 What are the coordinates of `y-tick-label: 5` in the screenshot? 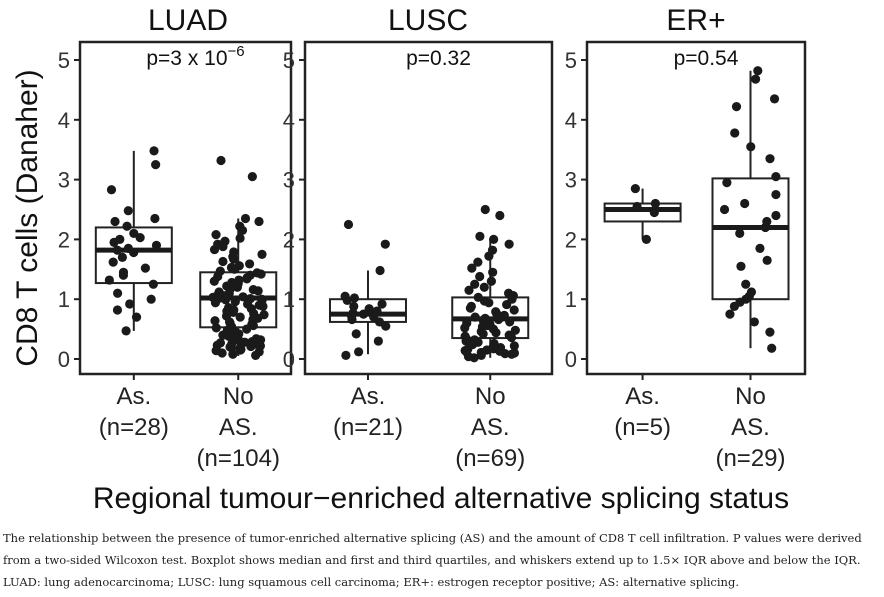 It's located at (289, 60).